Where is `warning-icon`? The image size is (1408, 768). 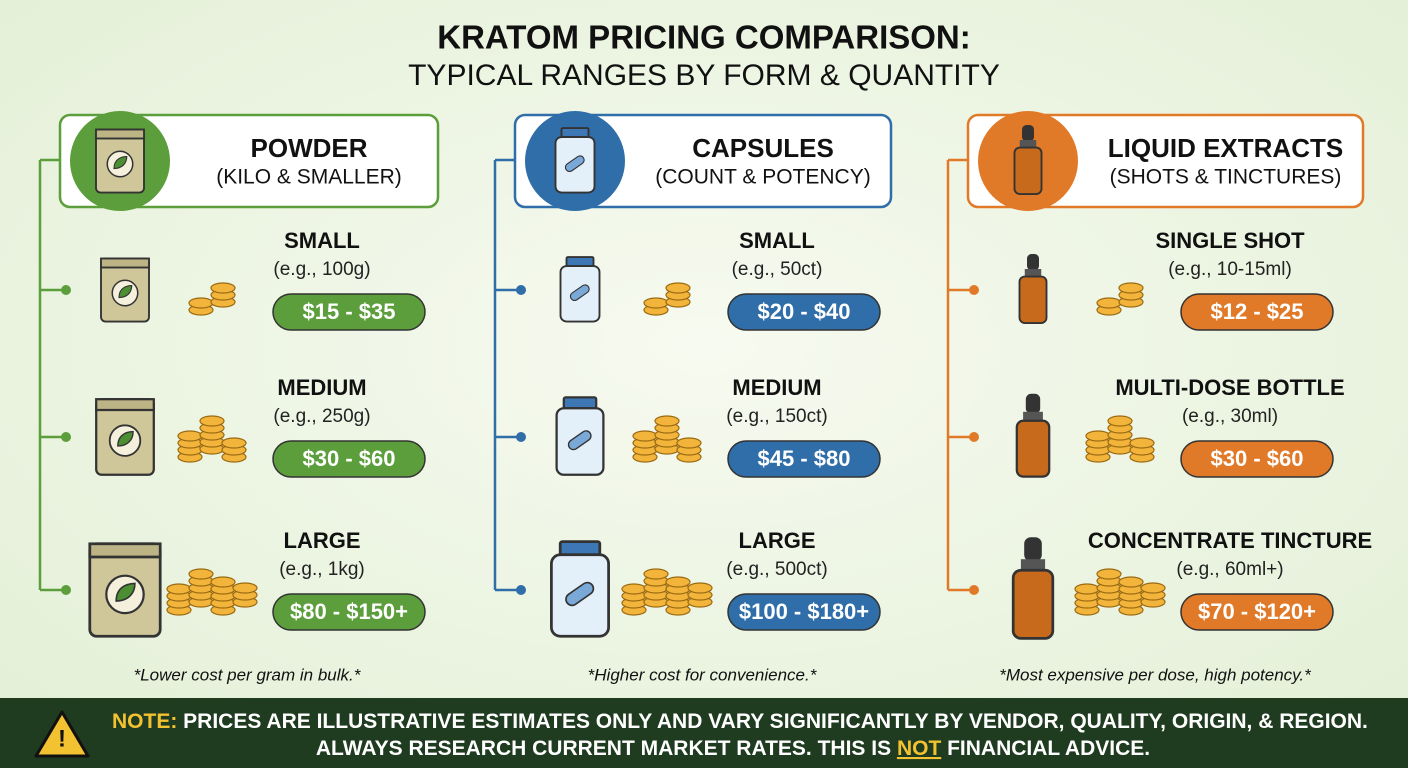
warning-icon is located at coordinates (62, 734).